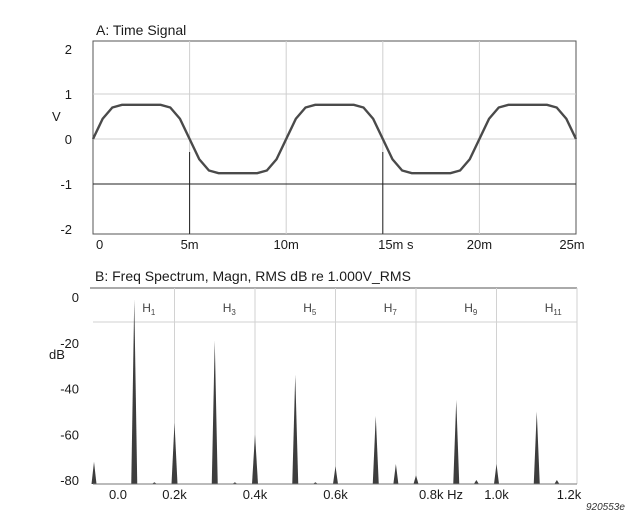 This screenshot has width=627, height=514. I want to click on harmonic-label-subscript: 11, so click(557, 312).